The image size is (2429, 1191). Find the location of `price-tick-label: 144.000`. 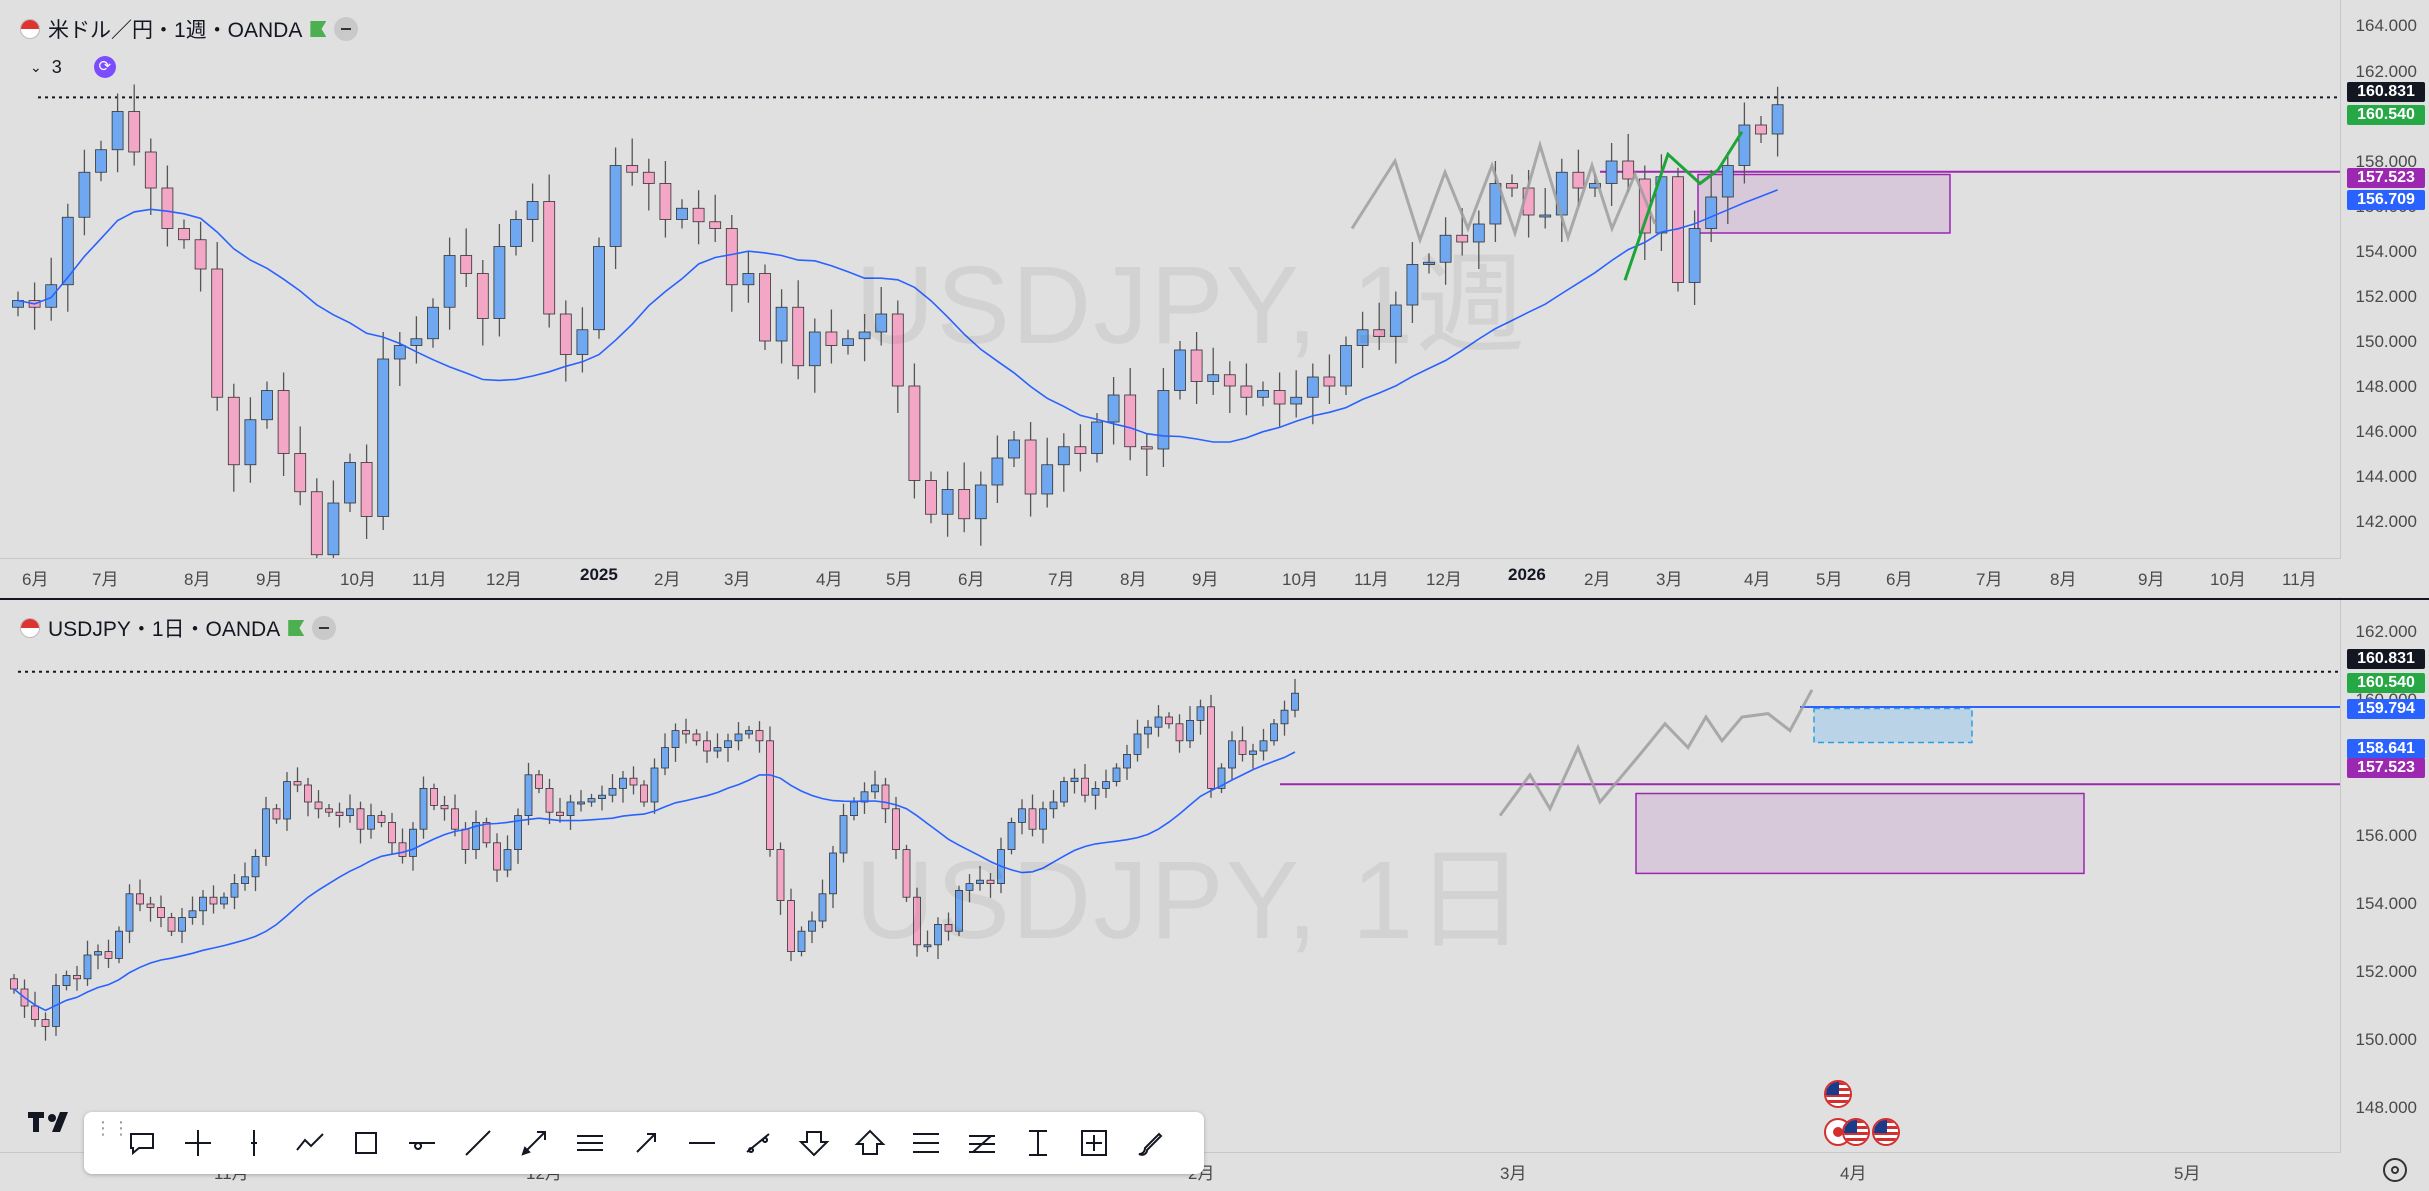

price-tick-label: 144.000 is located at coordinates (2386, 476).